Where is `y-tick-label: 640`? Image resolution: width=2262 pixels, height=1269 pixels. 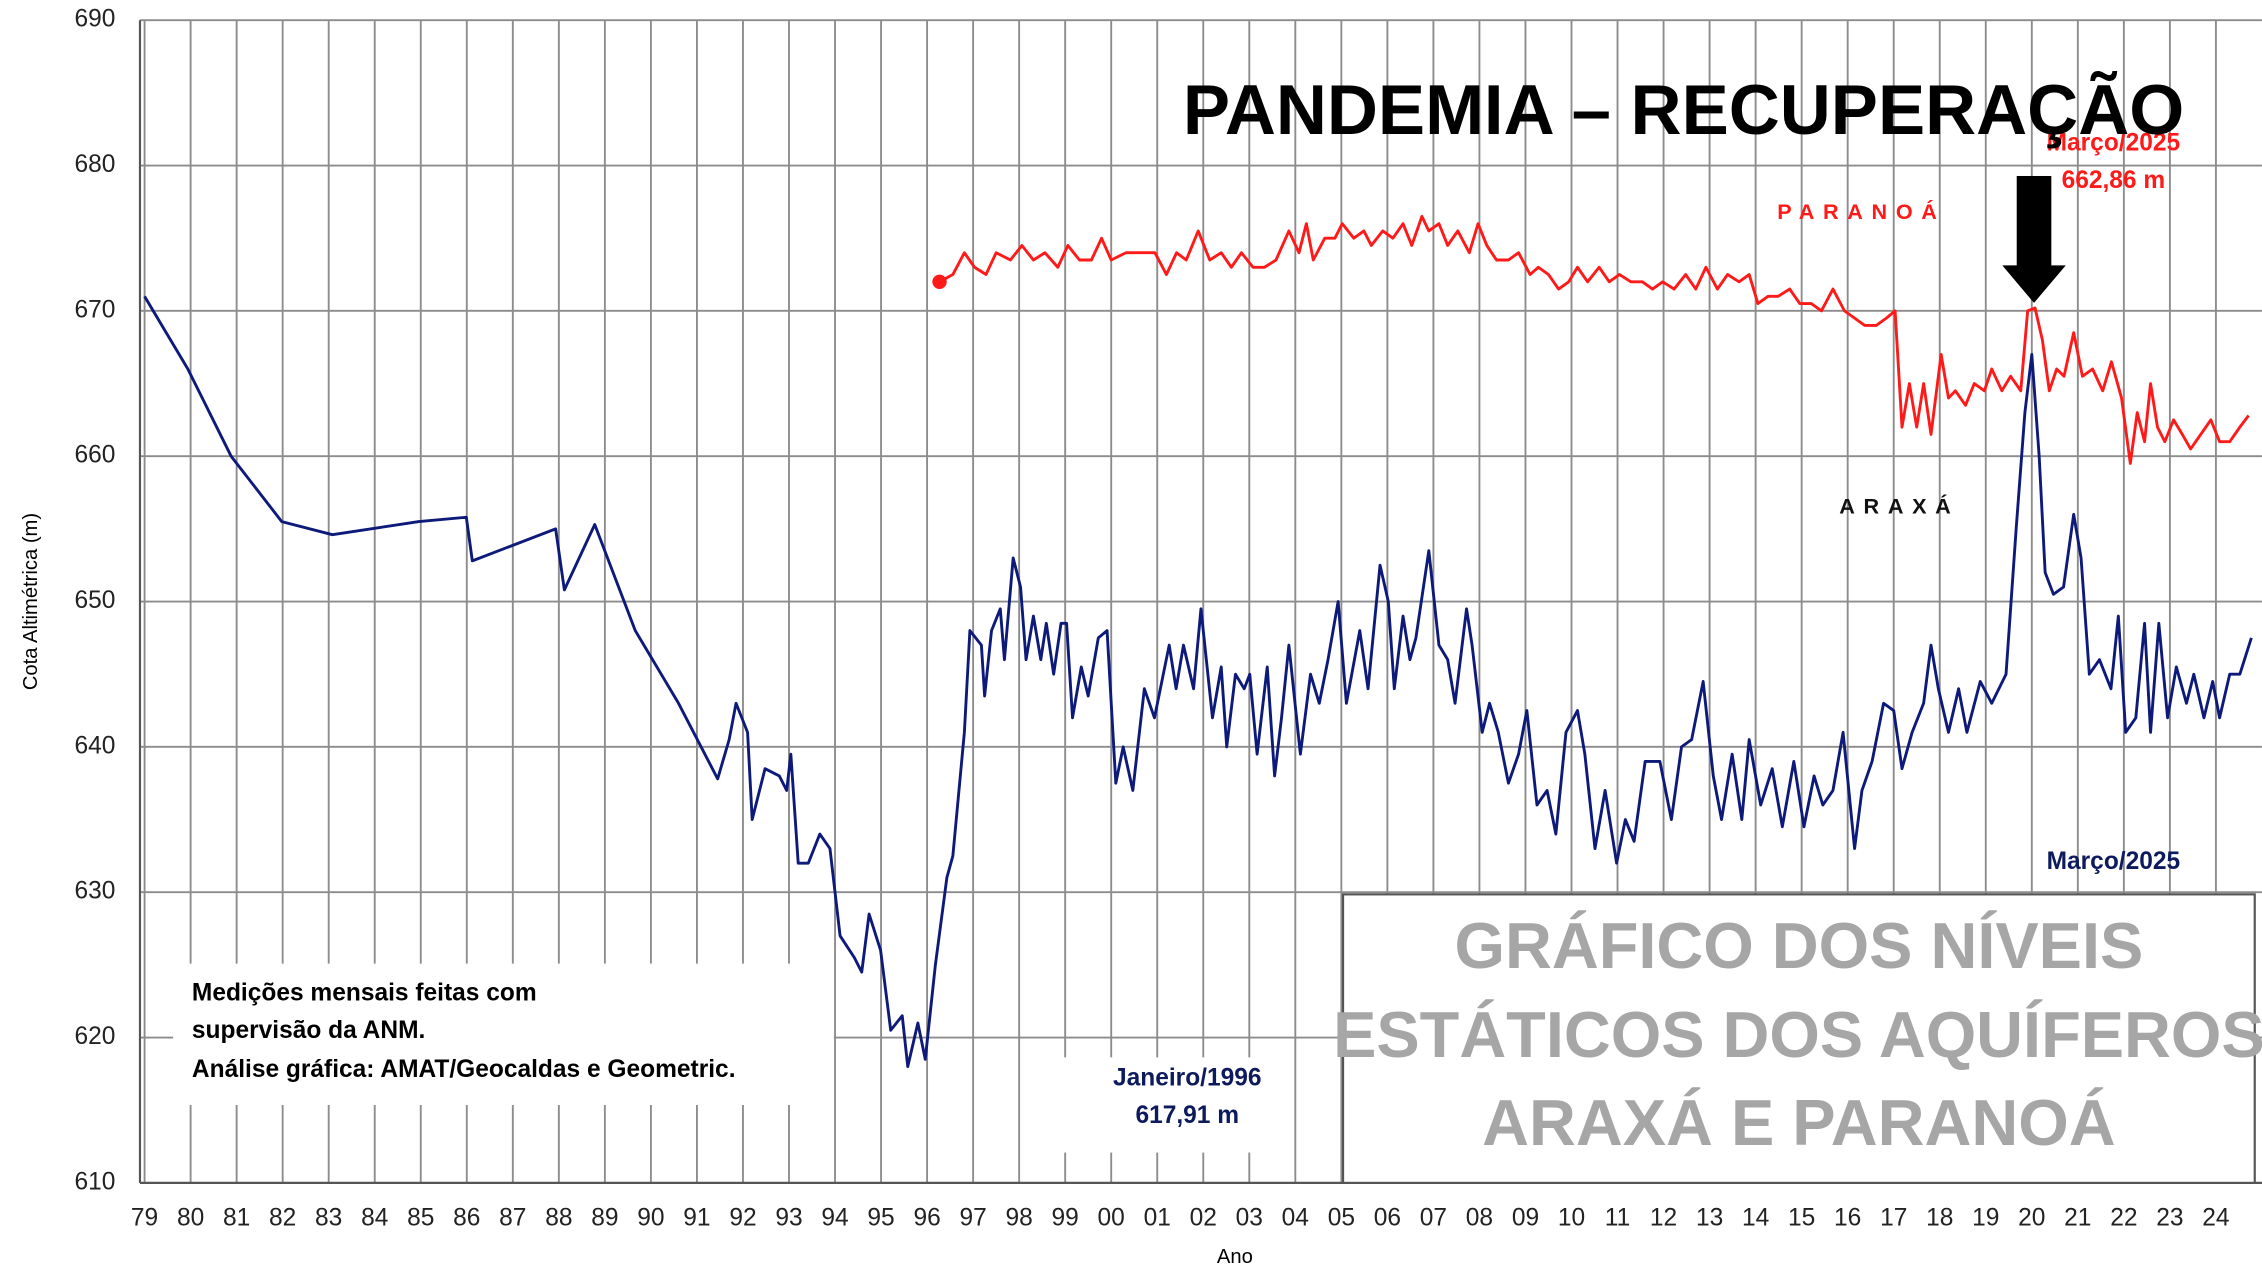 y-tick-label: 640 is located at coordinates (95, 745).